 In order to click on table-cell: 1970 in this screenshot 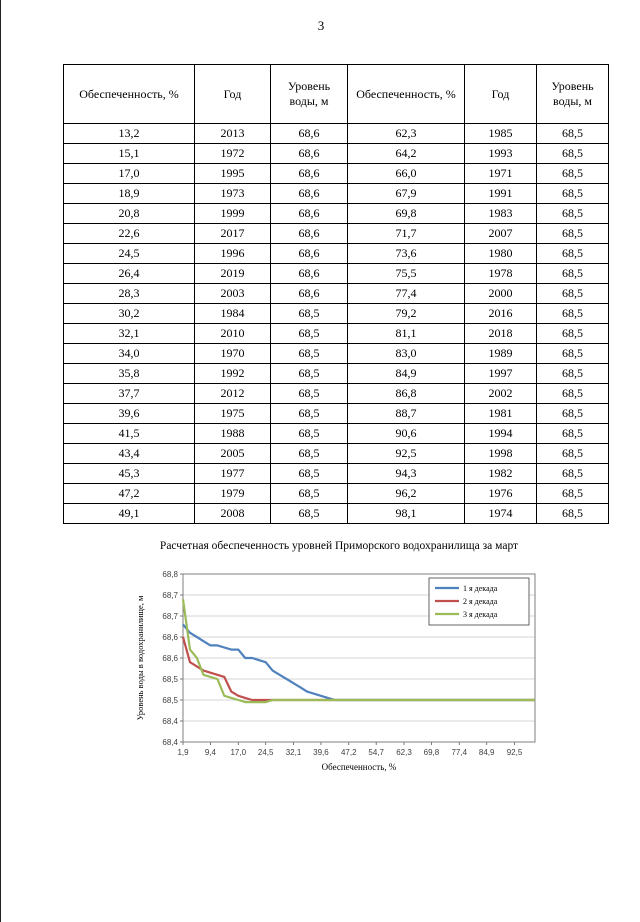, I will do `click(232, 353)`.